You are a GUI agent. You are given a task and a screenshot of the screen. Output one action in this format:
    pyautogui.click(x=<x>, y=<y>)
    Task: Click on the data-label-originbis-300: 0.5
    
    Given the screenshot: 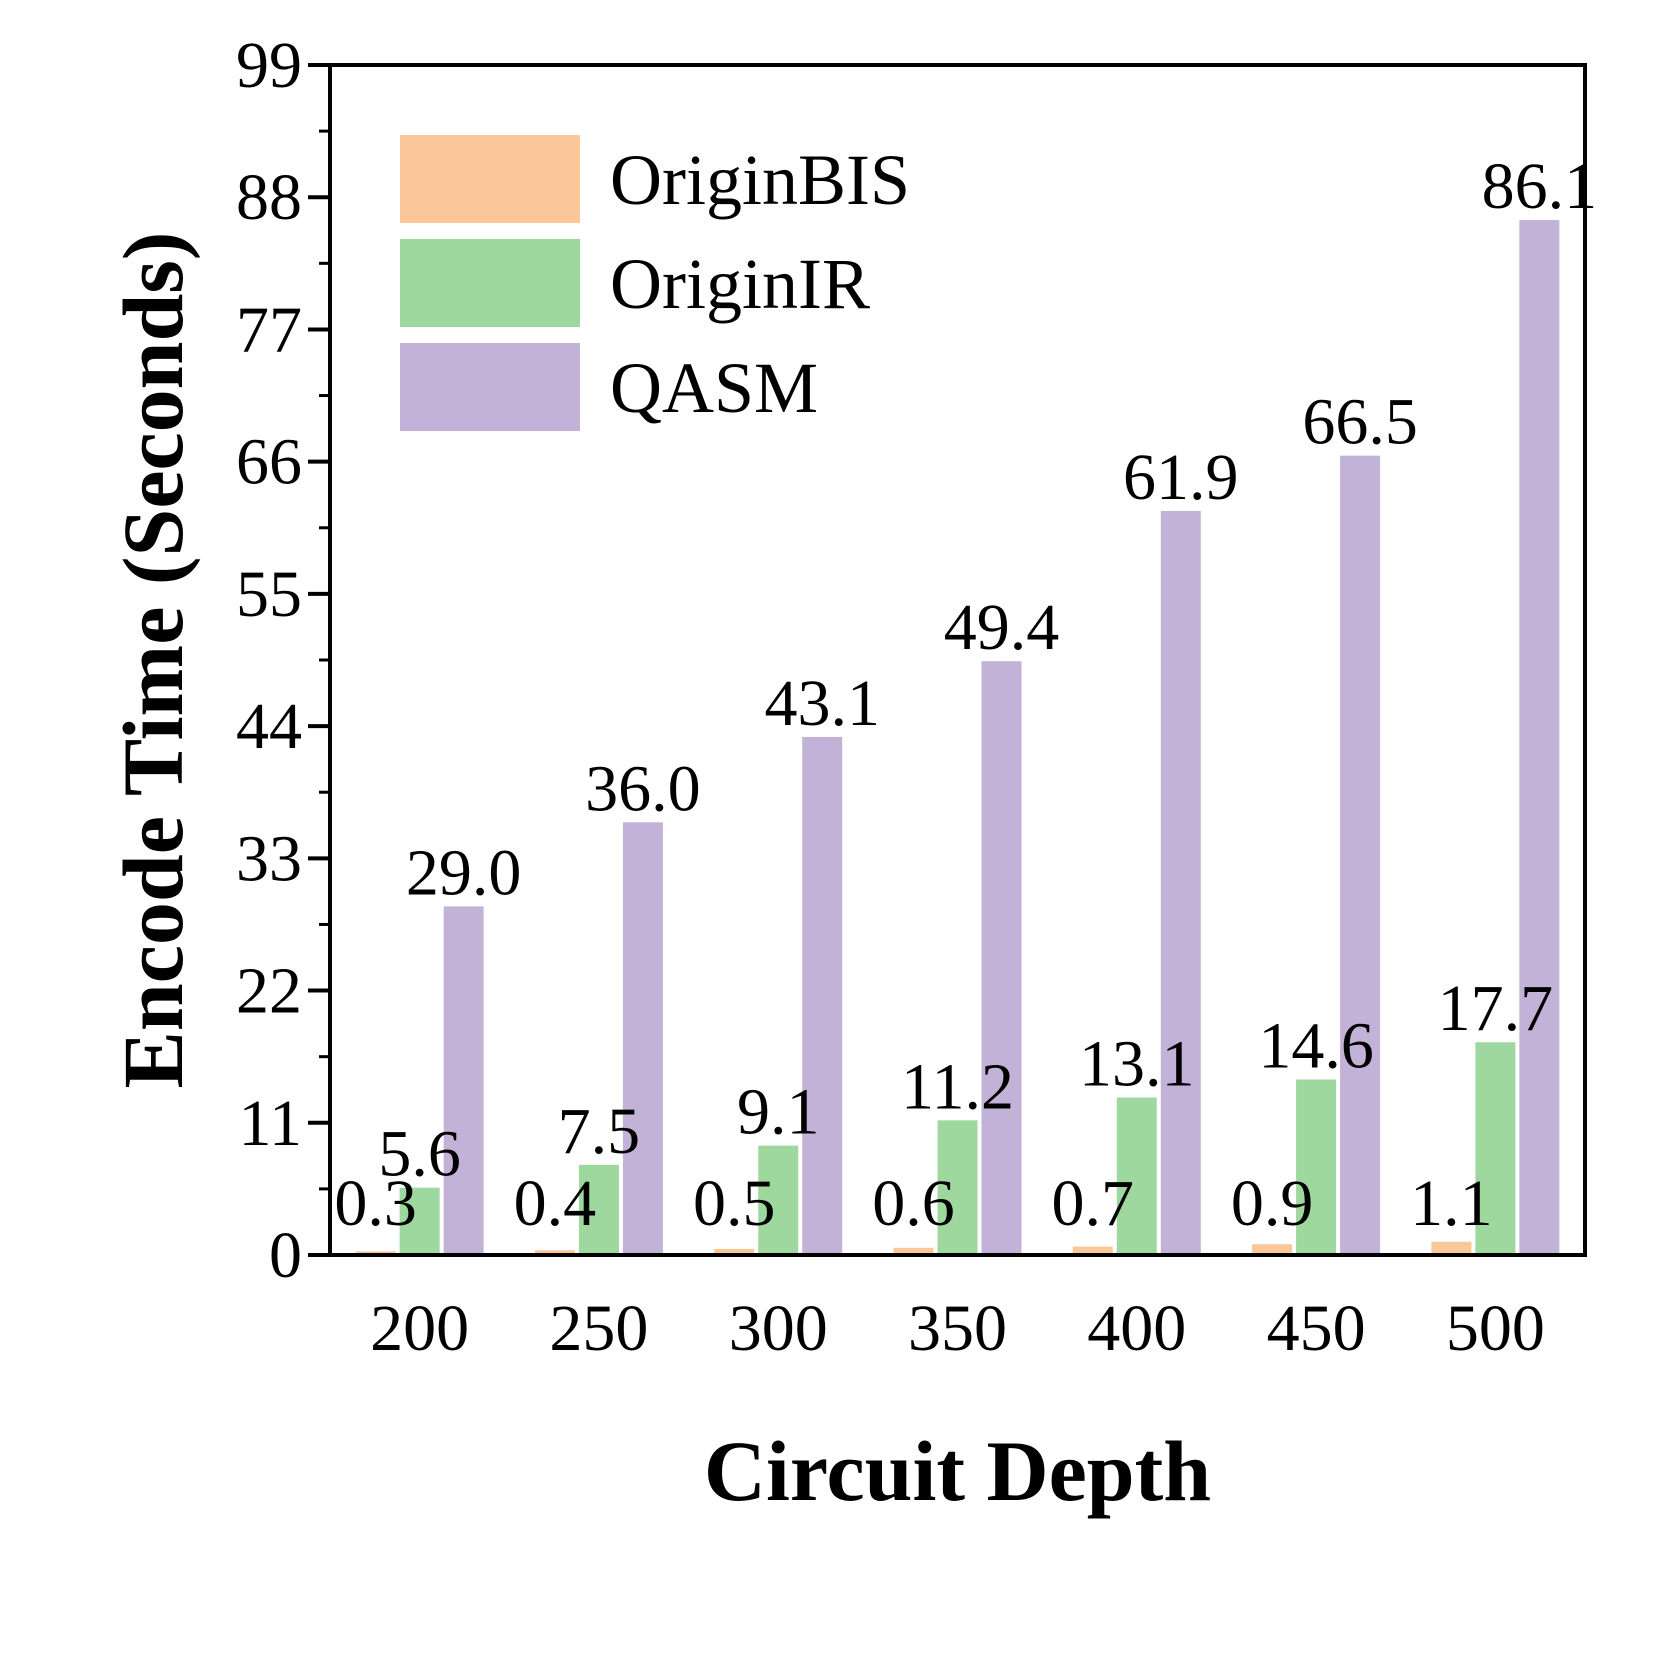 What is the action you would take?
    pyautogui.click(x=734, y=1203)
    